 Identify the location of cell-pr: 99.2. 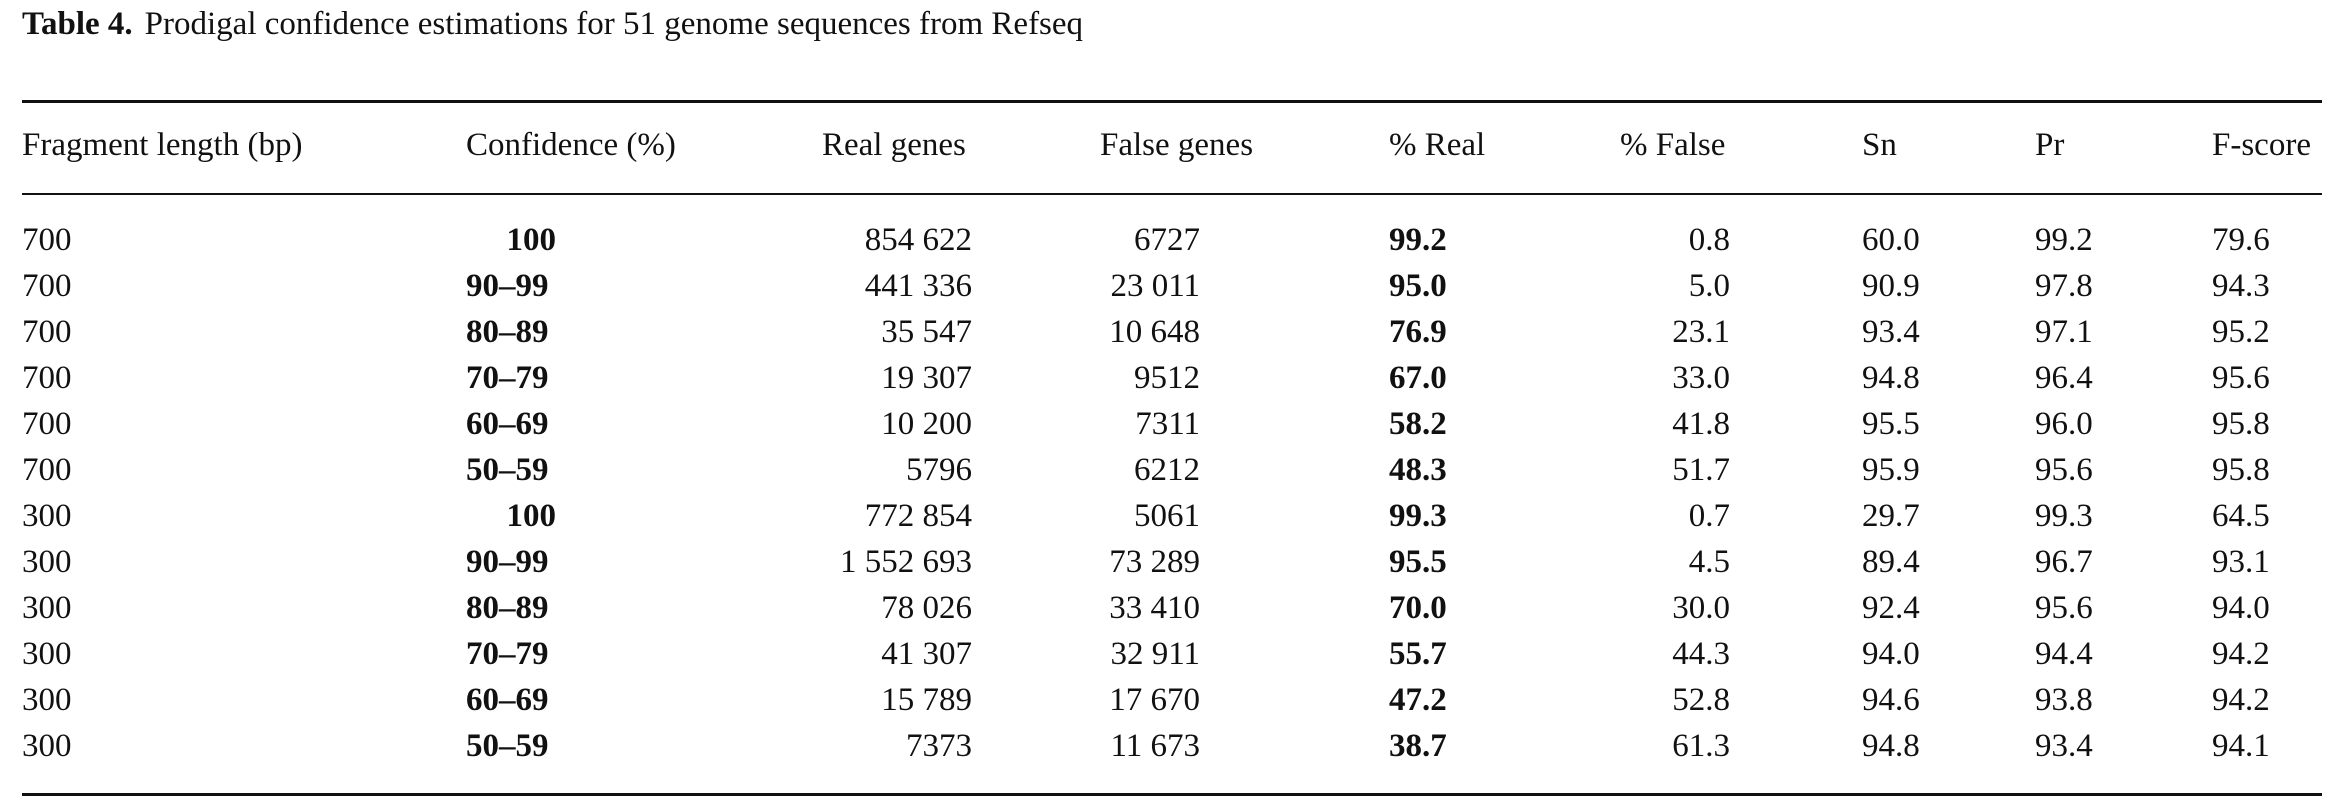
(2064, 240).